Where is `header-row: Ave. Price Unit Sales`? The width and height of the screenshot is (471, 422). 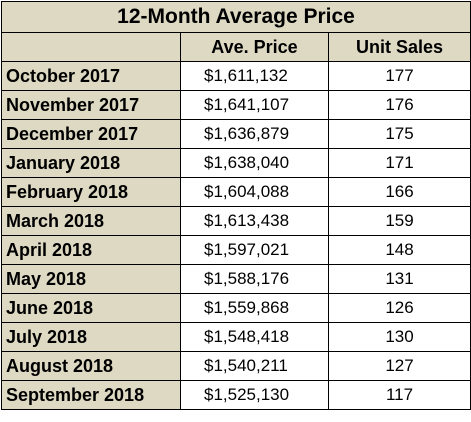
header-row: Ave. Price Unit Sales is located at coordinates (236, 47).